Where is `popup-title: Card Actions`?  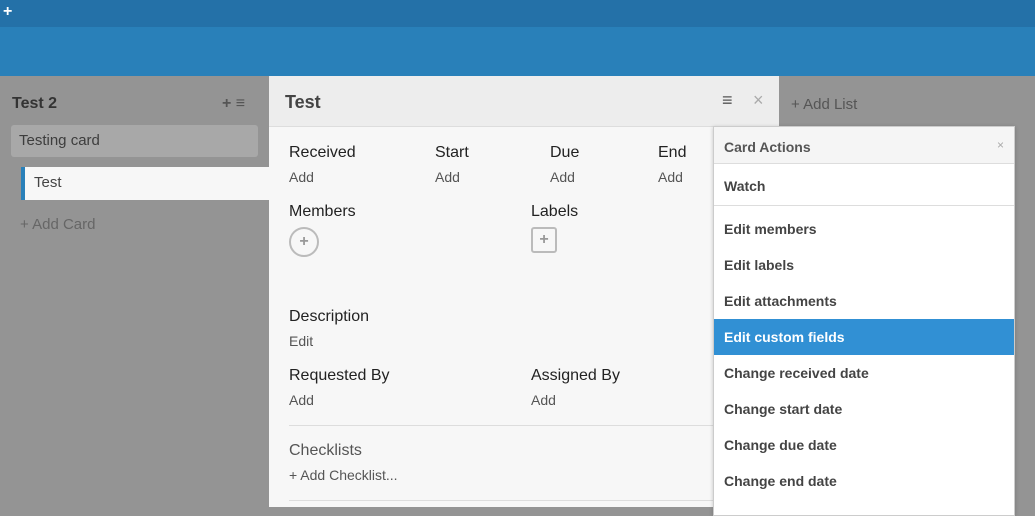 popup-title: Card Actions is located at coordinates (767, 147).